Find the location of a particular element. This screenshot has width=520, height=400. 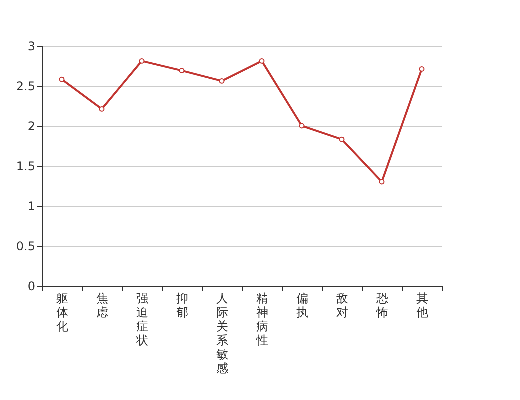

x-tick-label: 偏执 is located at coordinates (302, 306).